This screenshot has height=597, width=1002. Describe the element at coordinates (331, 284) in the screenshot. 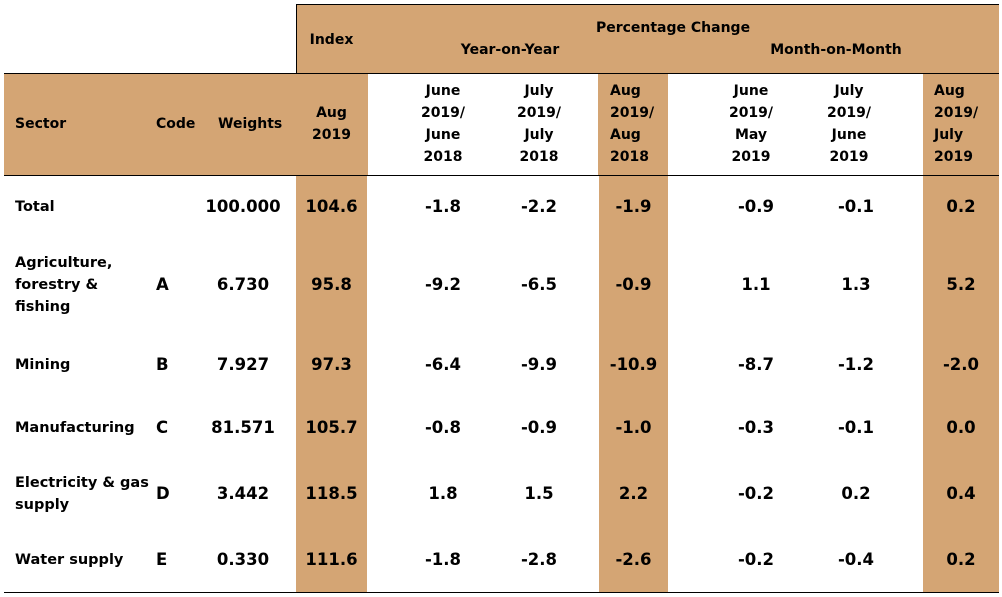

I see `row-agriculture-index: 95.8` at that location.